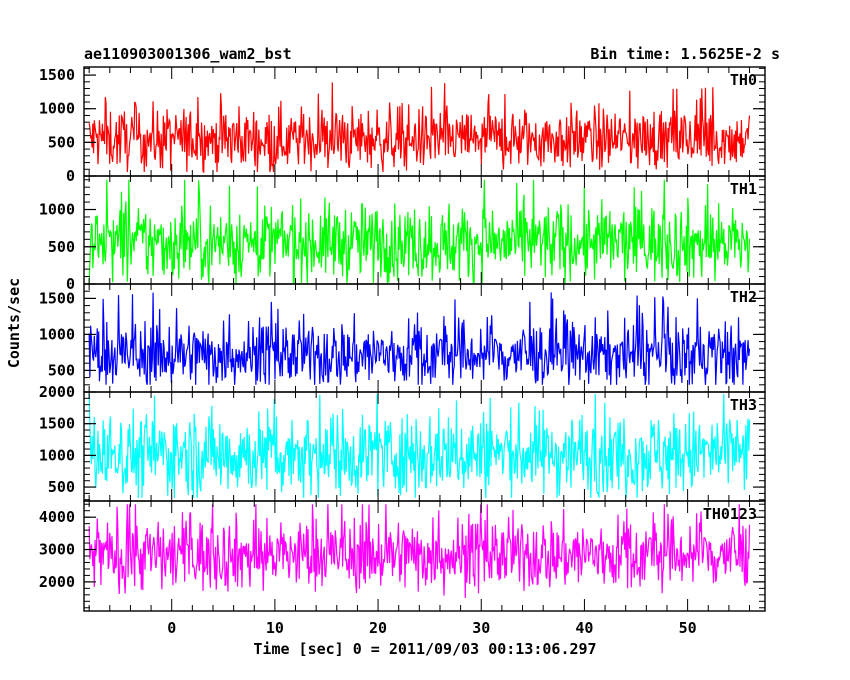 The height and width of the screenshot is (680, 850). Describe the element at coordinates (743, 405) in the screenshot. I see `panel-label-th3: TH3` at that location.